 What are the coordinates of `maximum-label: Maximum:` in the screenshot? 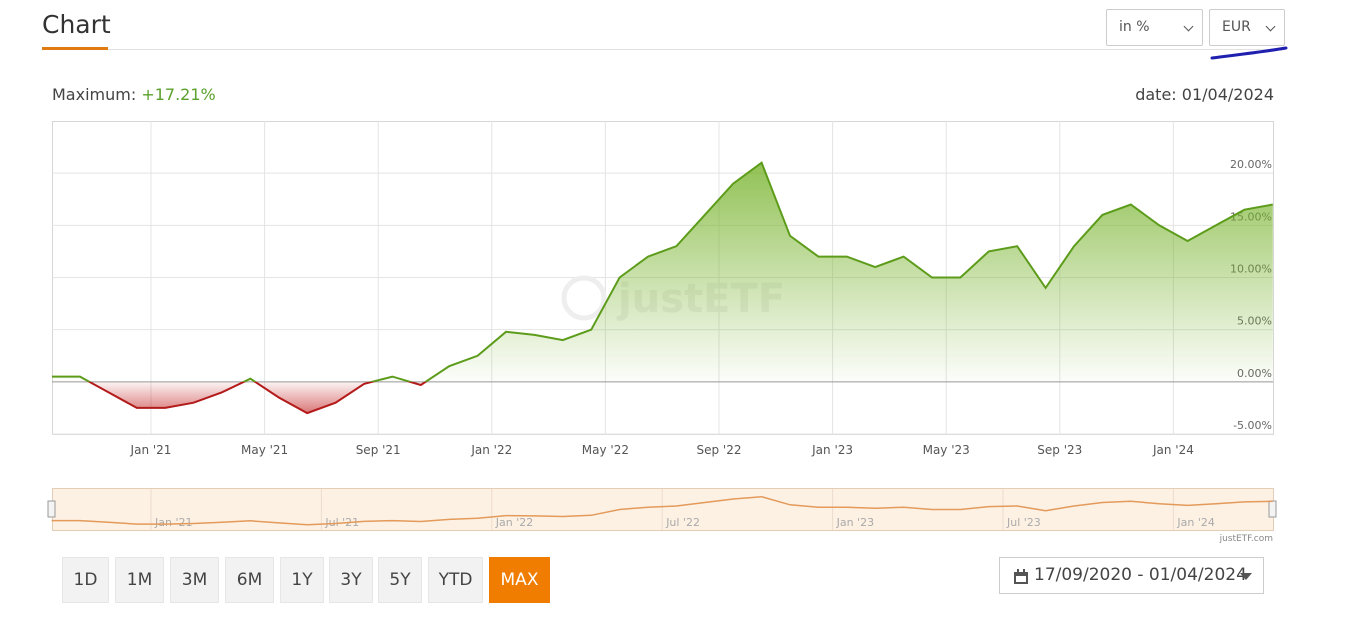 It's located at (94, 94).